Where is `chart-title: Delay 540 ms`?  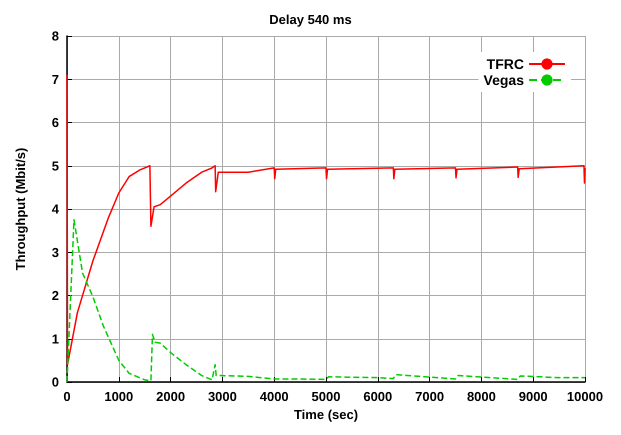 chart-title: Delay 540 ms is located at coordinates (310, 19).